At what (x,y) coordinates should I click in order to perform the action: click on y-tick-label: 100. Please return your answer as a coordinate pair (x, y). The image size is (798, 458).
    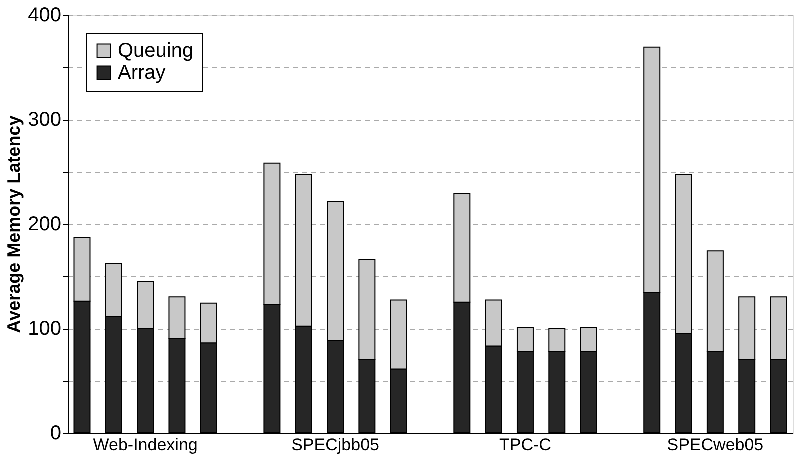
    Looking at the image, I should click on (45, 329).